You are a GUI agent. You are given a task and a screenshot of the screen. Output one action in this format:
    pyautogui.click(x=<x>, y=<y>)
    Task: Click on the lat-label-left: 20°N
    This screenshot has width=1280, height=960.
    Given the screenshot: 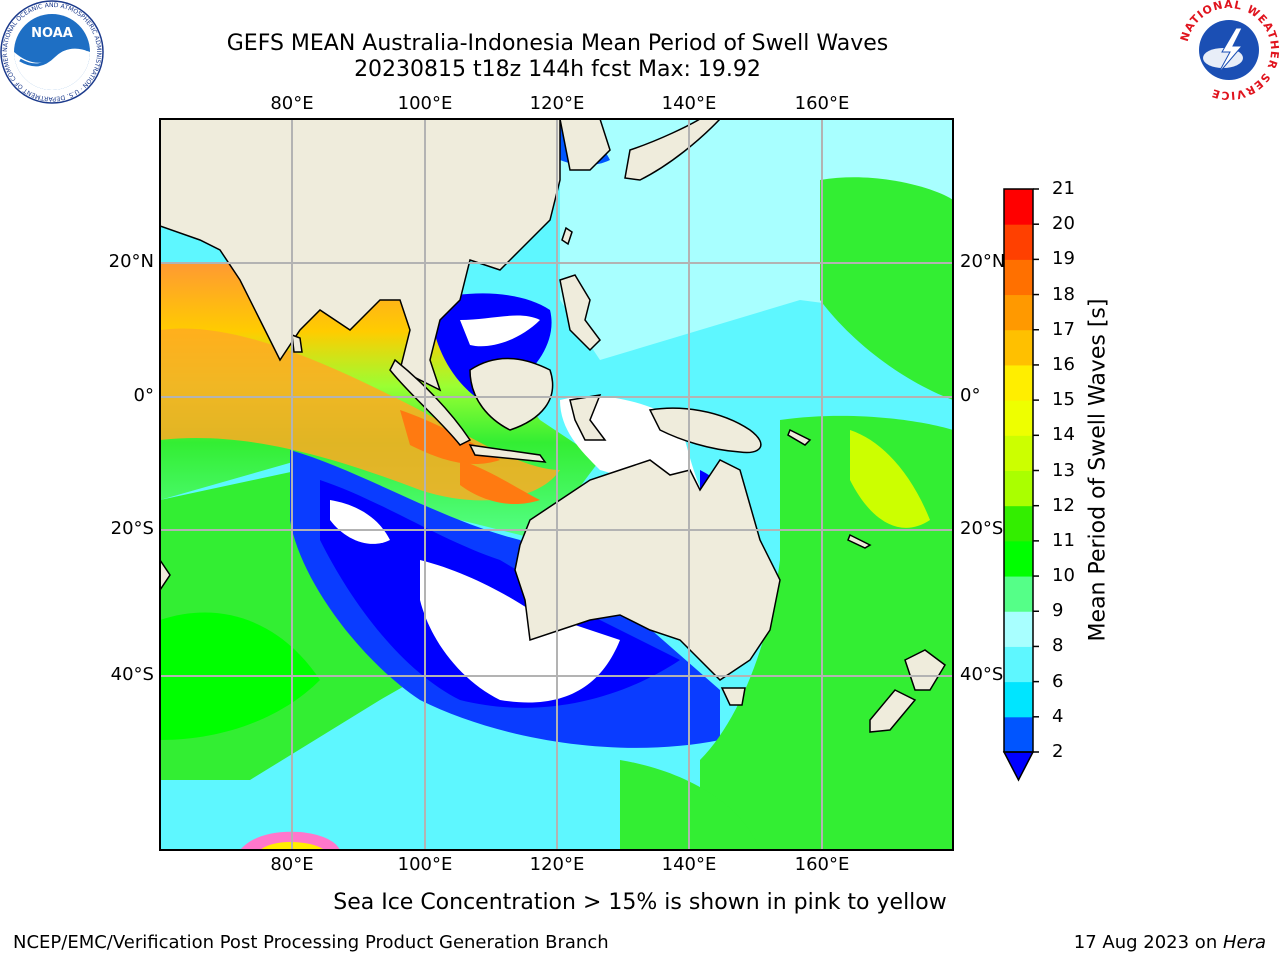 What is the action you would take?
    pyautogui.click(x=131, y=261)
    